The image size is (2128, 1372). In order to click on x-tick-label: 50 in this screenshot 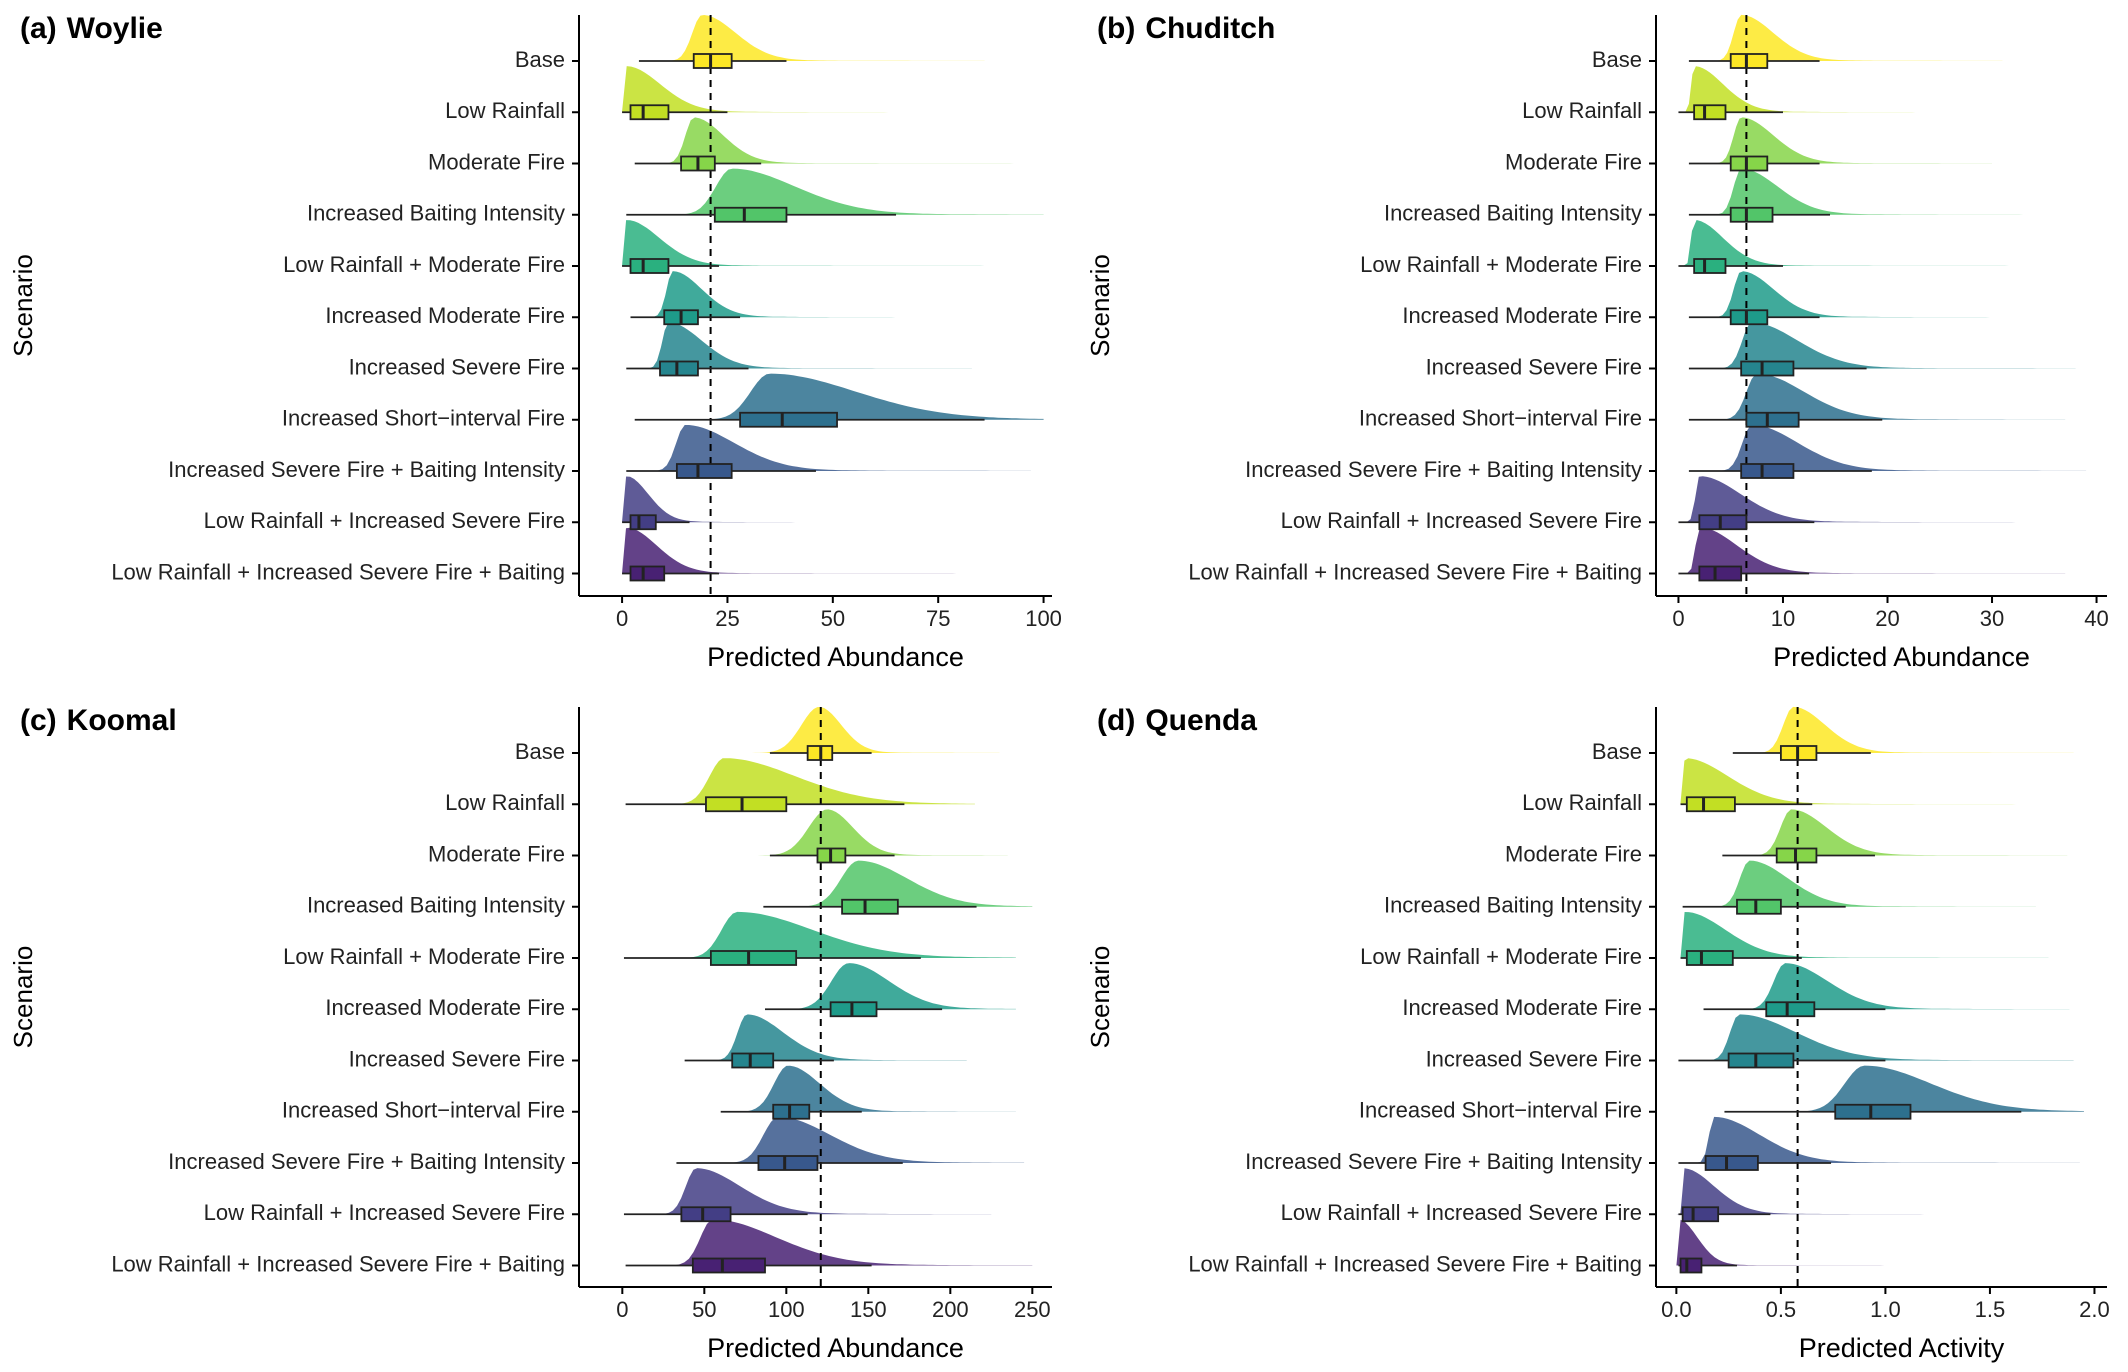, I will do `click(704, 1309)`.